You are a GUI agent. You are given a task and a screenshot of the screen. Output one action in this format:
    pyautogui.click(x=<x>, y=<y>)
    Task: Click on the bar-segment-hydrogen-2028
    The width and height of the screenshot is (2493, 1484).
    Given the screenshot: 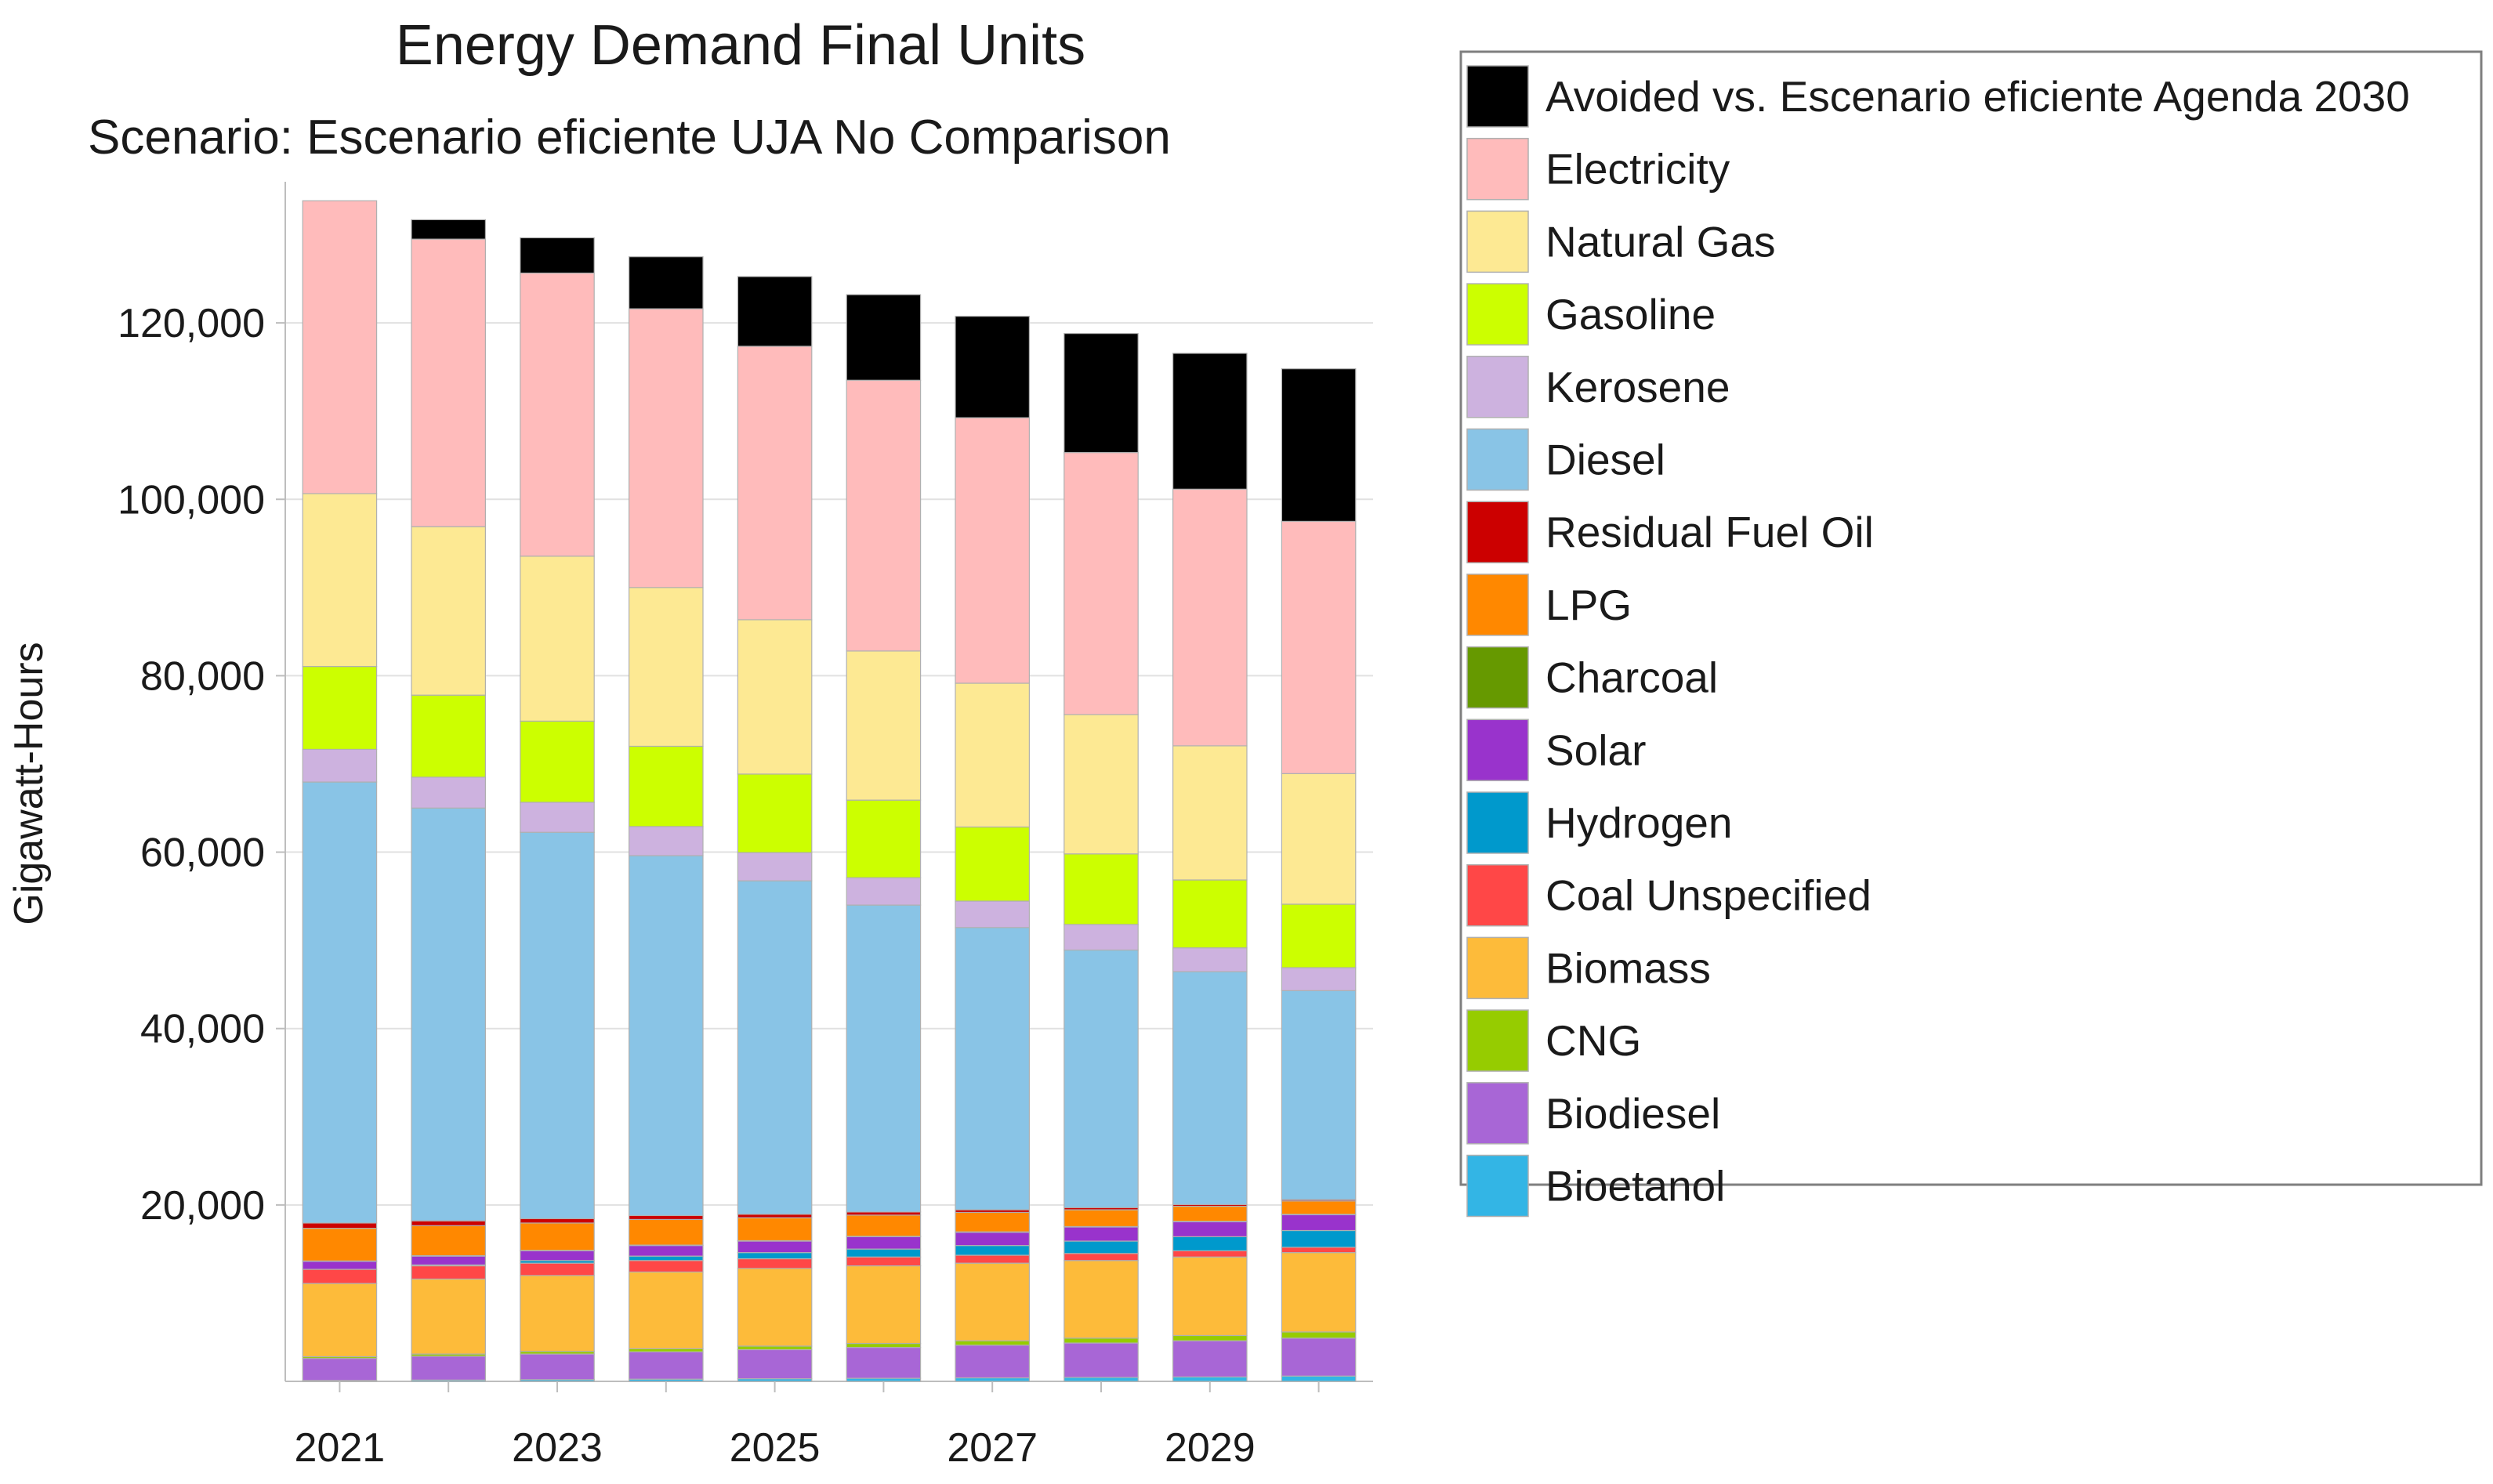 What is the action you would take?
    pyautogui.click(x=1101, y=1247)
    